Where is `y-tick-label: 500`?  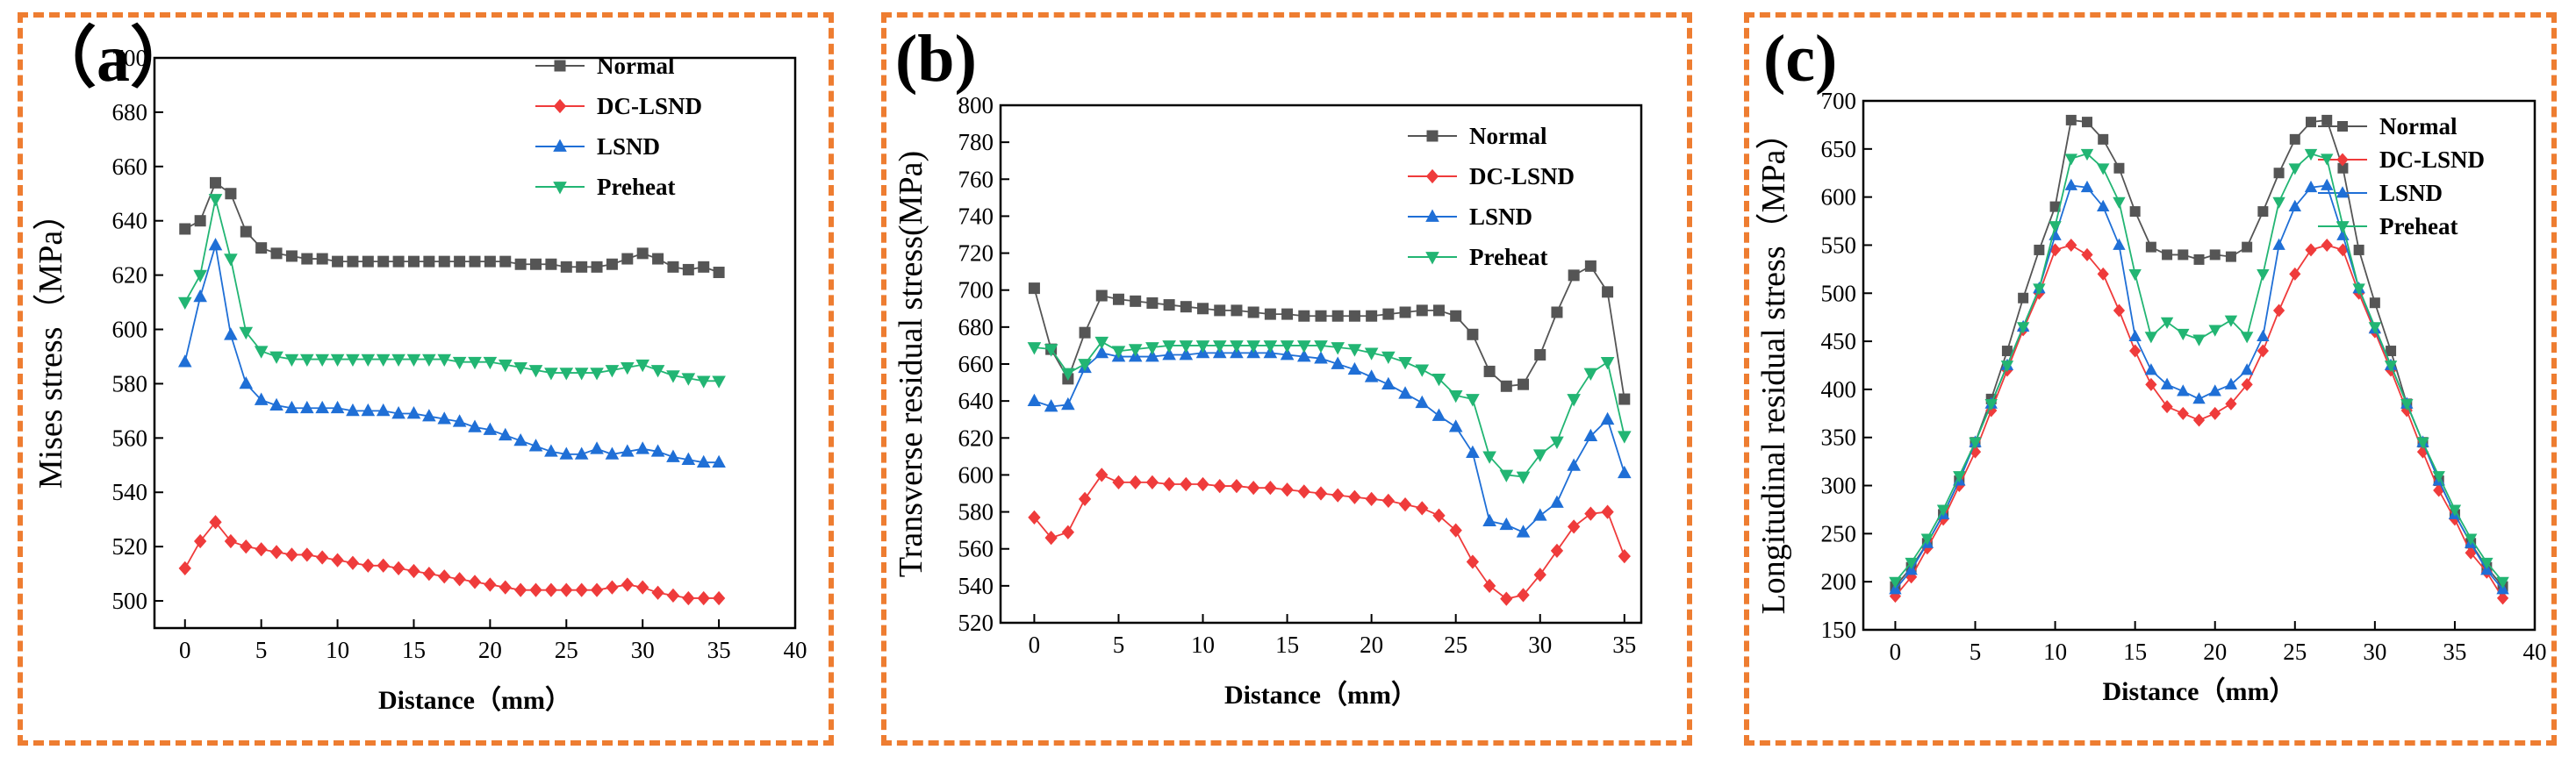 y-tick-label: 500 is located at coordinates (1839, 293).